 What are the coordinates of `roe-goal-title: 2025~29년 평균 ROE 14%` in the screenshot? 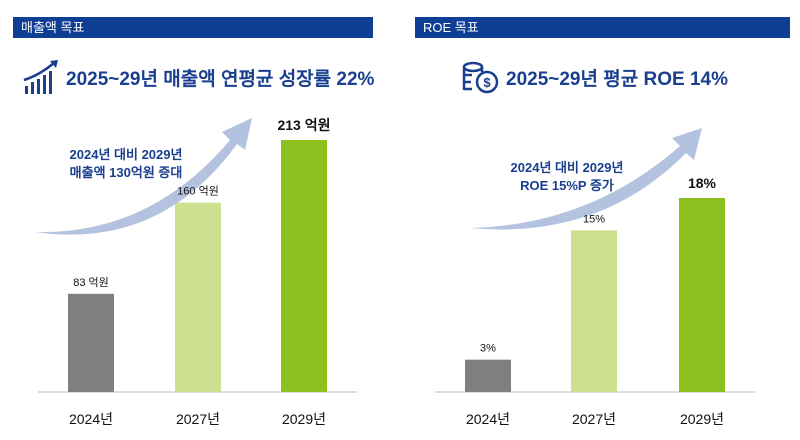 It's located at (617, 79).